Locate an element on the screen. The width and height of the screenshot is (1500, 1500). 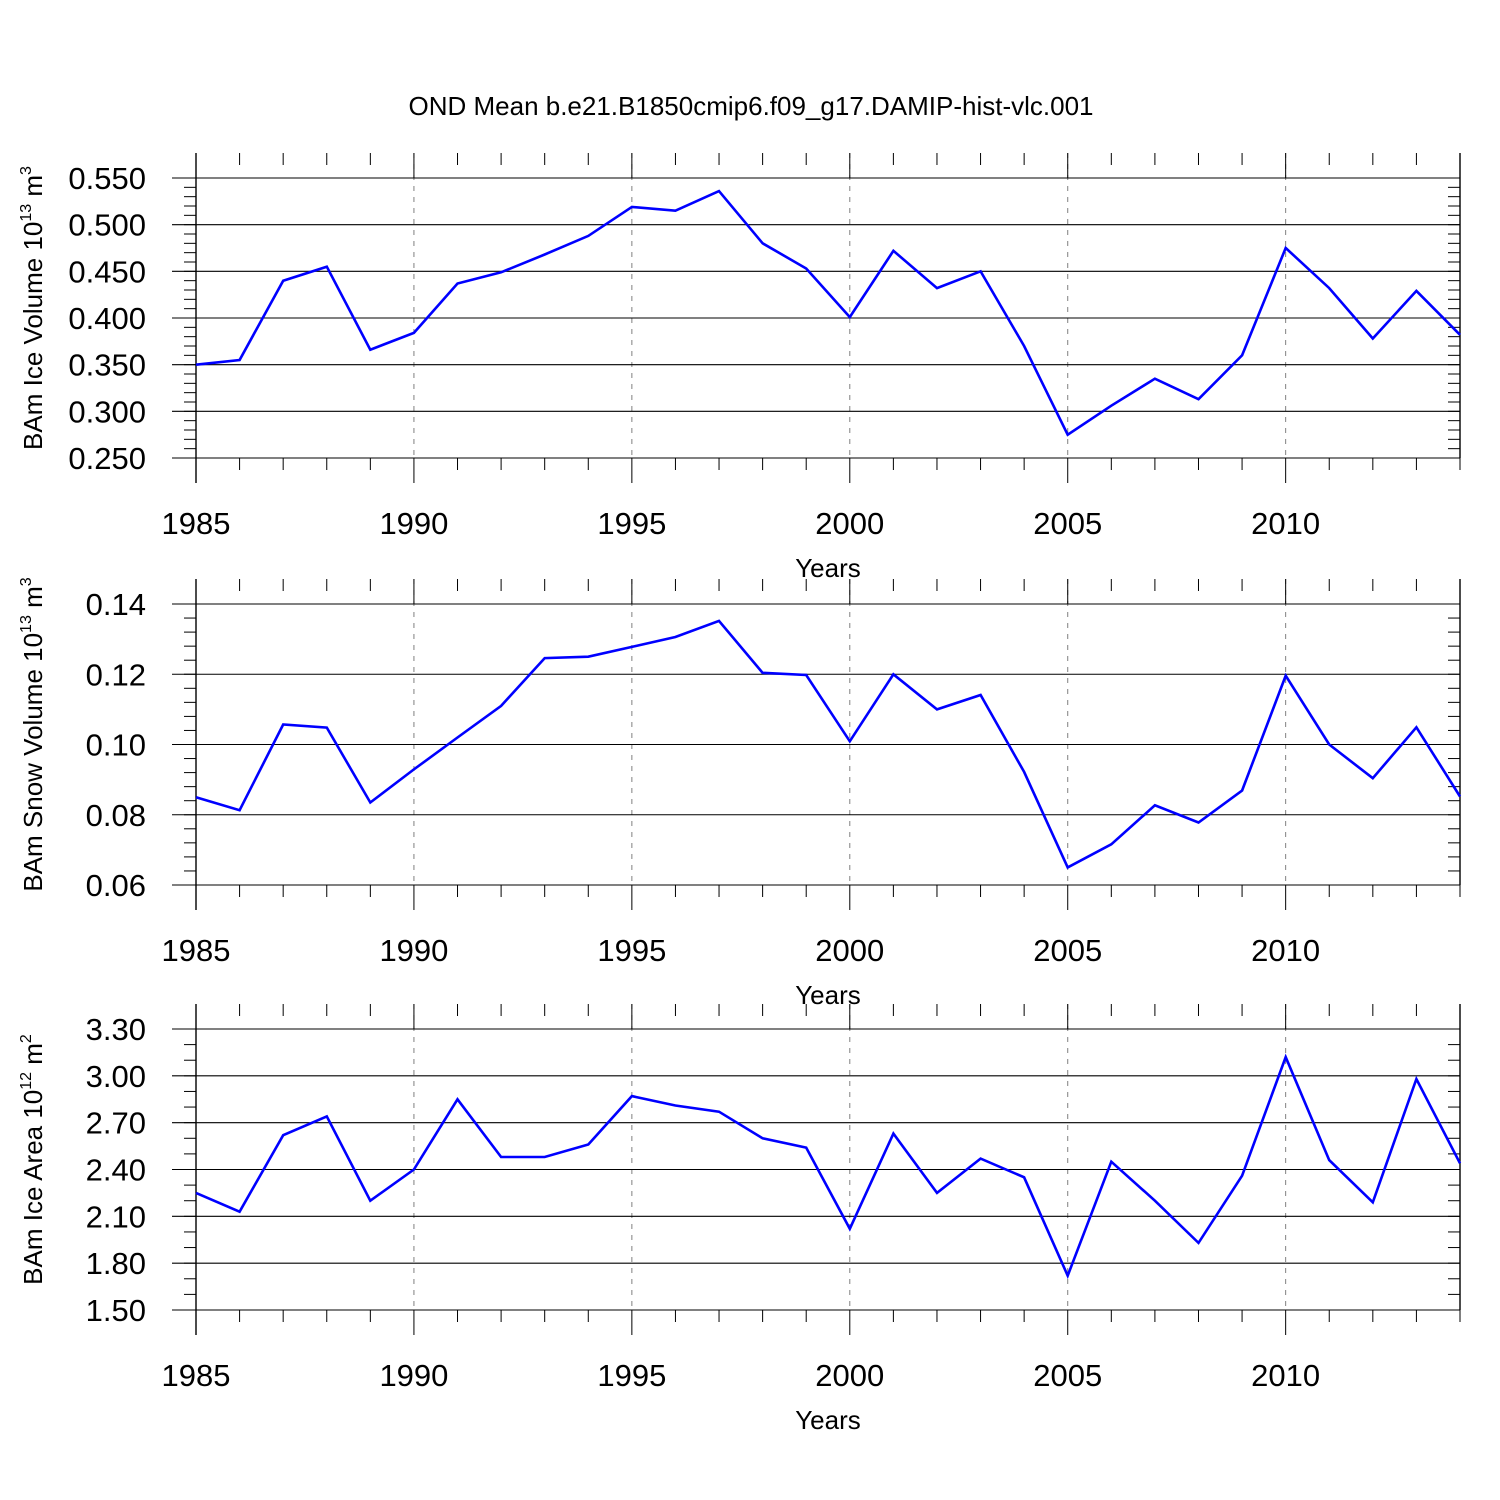
y-tick-label: 3.00 is located at coordinates (116, 1076).